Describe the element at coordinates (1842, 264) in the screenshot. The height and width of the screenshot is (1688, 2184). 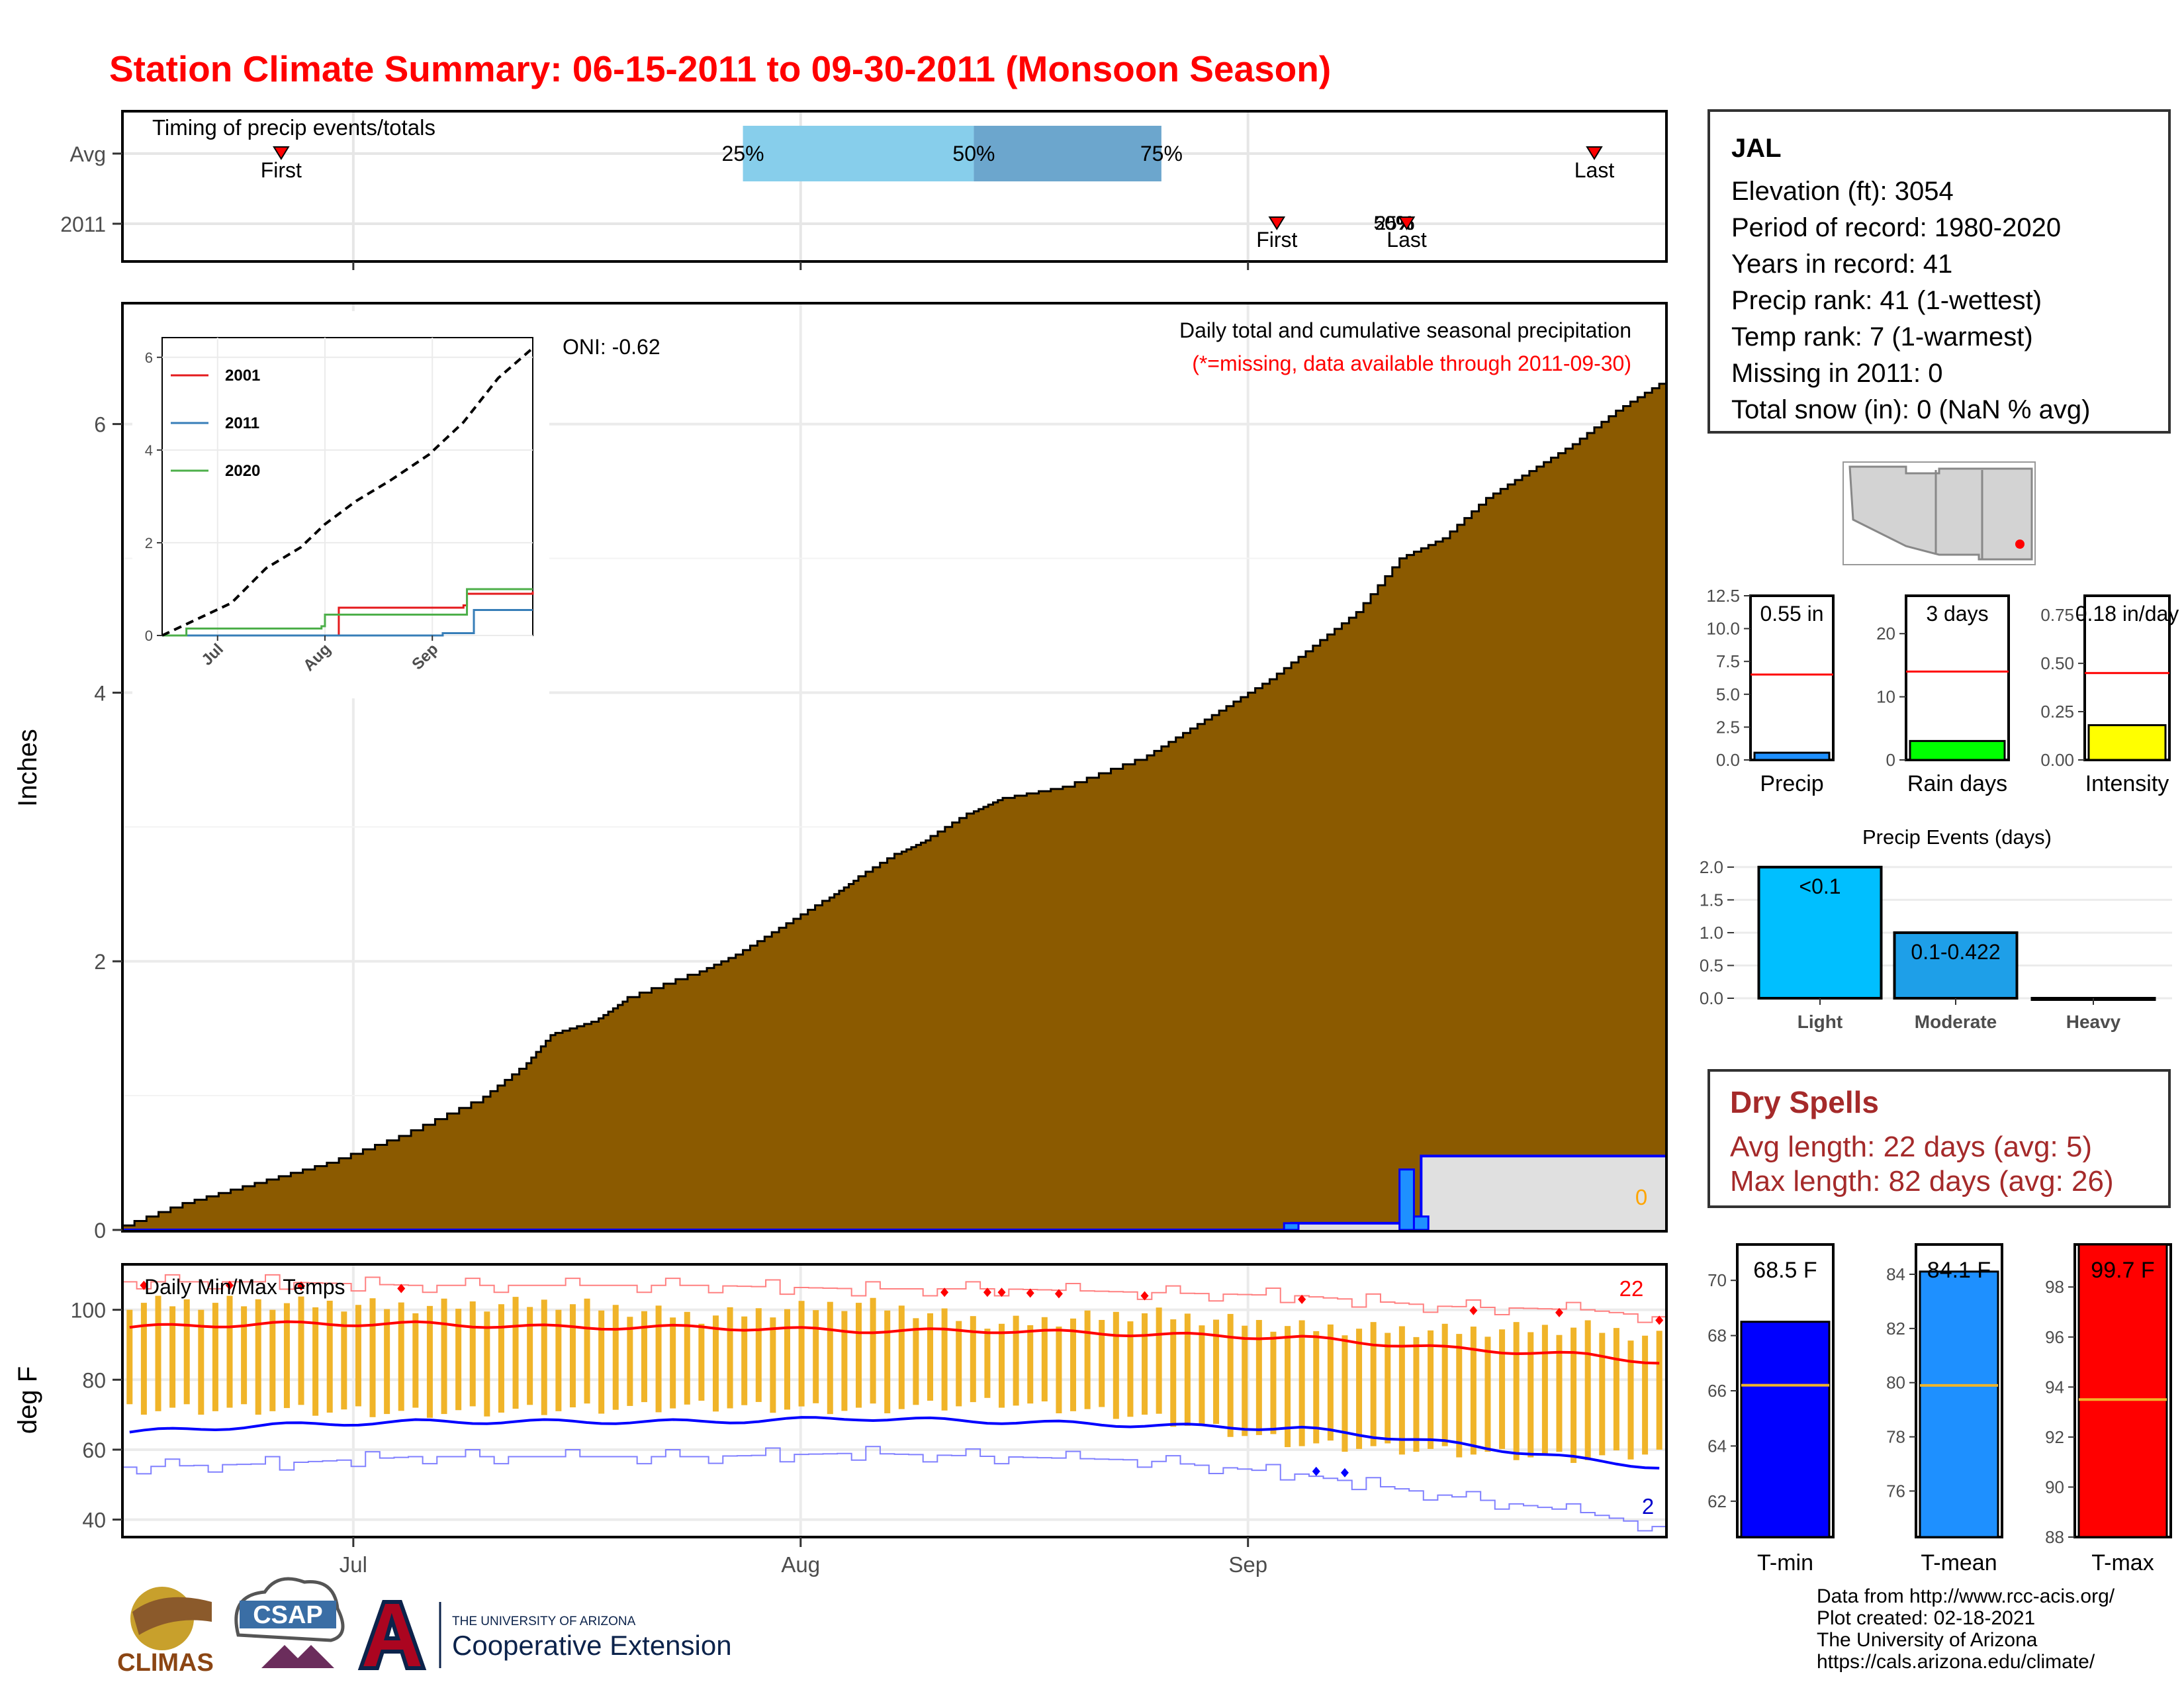
I see `station-years: Years in record: 41` at that location.